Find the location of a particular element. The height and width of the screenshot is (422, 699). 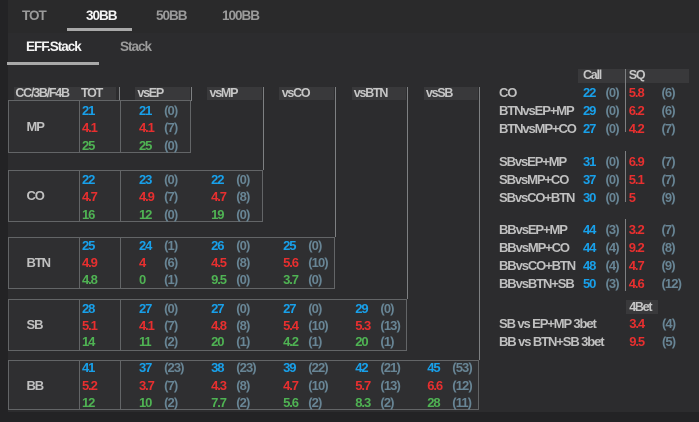

cell-value-vsmp: 38 is located at coordinates (217, 368).